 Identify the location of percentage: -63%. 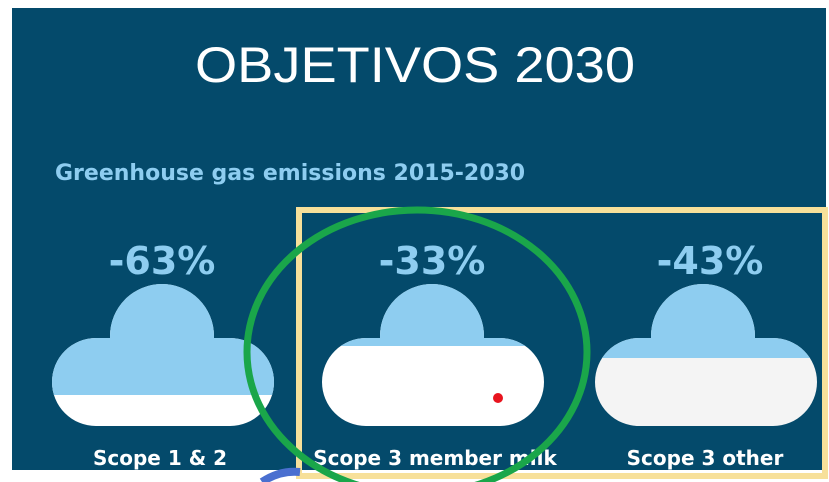
(162, 261).